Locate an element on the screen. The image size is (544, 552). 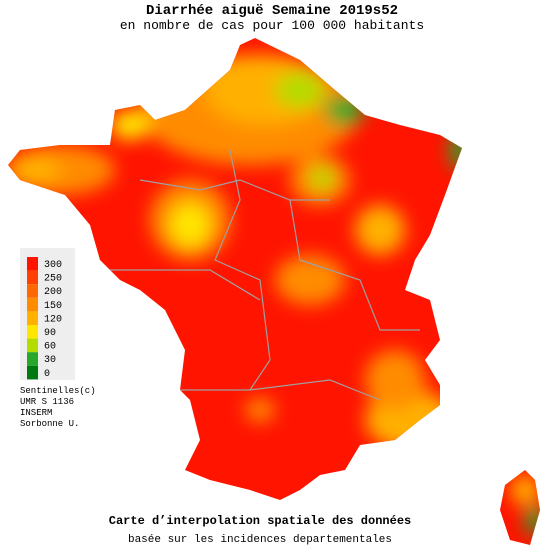
credit-line: Sorbonne U. is located at coordinates (49, 424).